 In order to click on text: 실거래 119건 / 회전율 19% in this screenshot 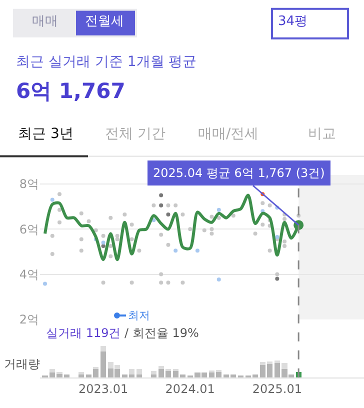, I will do `click(122, 333)`.